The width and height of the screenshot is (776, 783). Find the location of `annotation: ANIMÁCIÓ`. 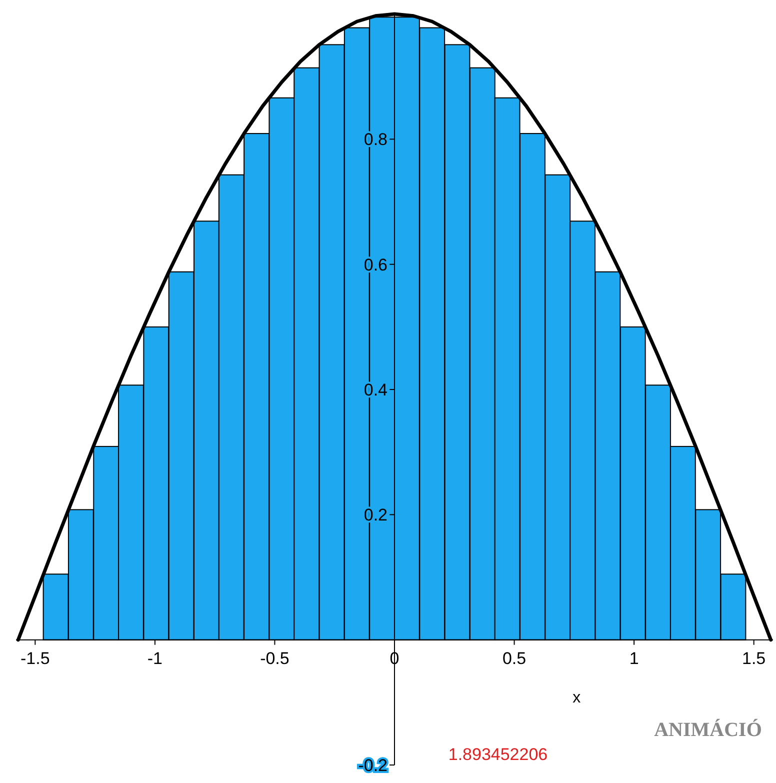

annotation: ANIMÁCIÓ is located at coordinates (708, 729).